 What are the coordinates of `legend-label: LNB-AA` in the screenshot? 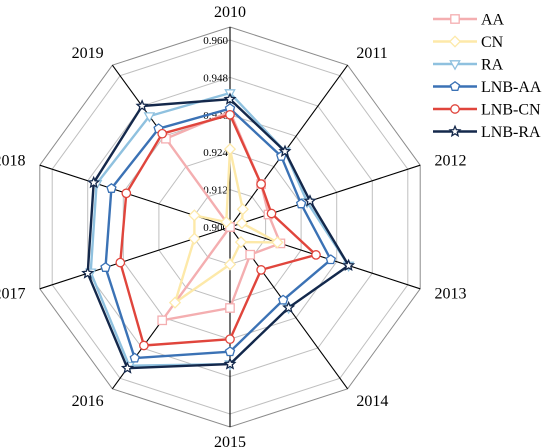 It's located at (511, 87).